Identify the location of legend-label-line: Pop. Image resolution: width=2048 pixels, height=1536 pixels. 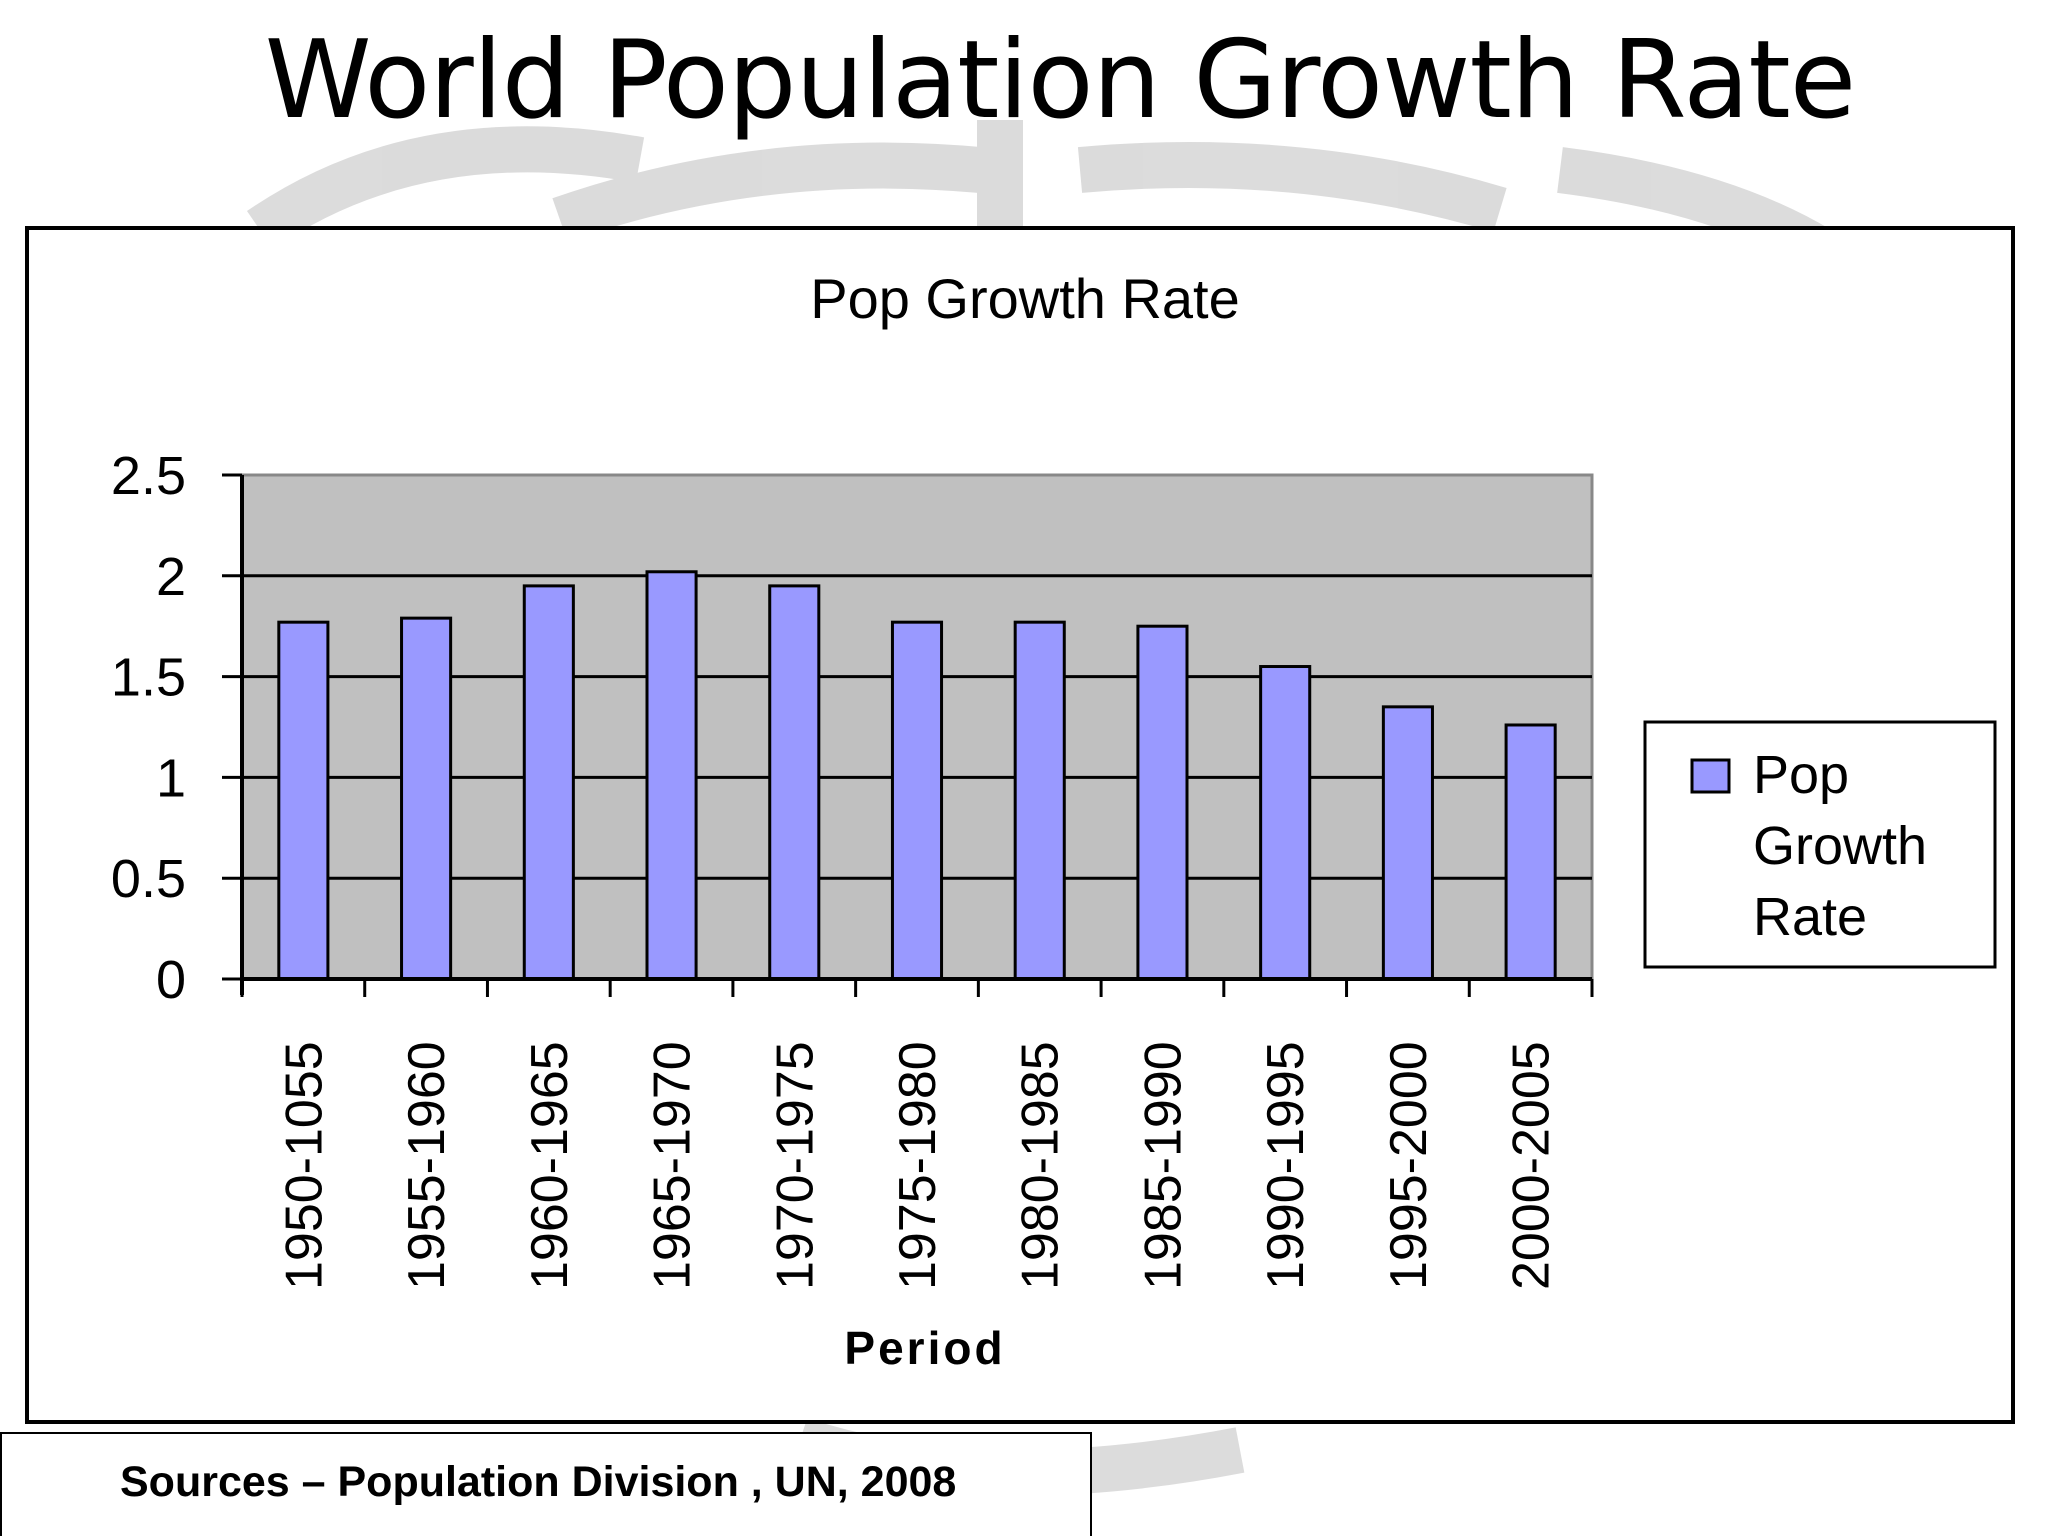
(1801, 775).